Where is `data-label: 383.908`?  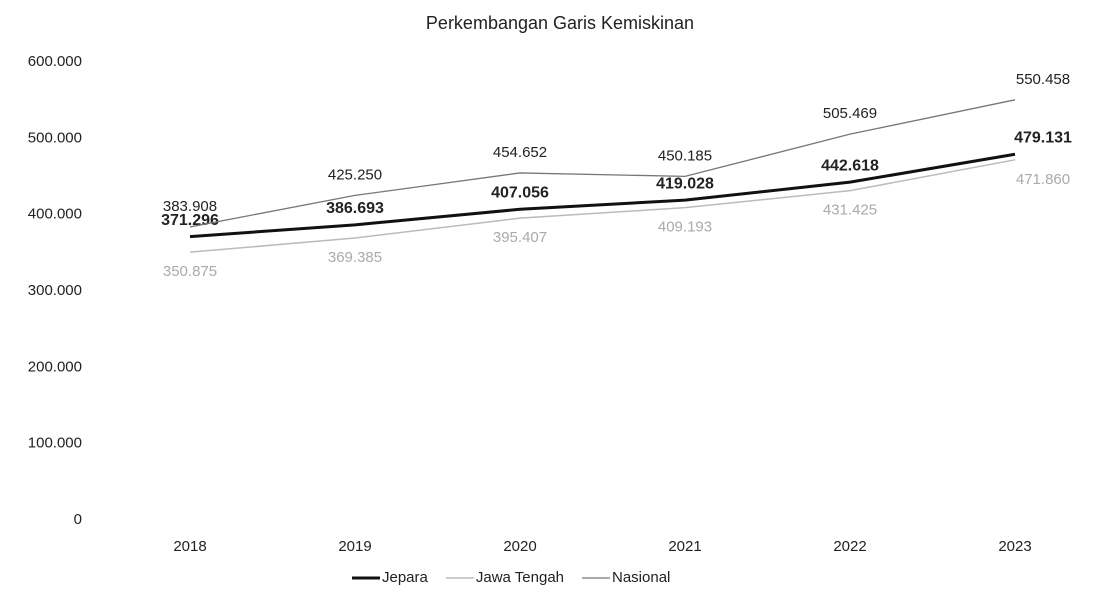
data-label: 383.908 is located at coordinates (190, 206).